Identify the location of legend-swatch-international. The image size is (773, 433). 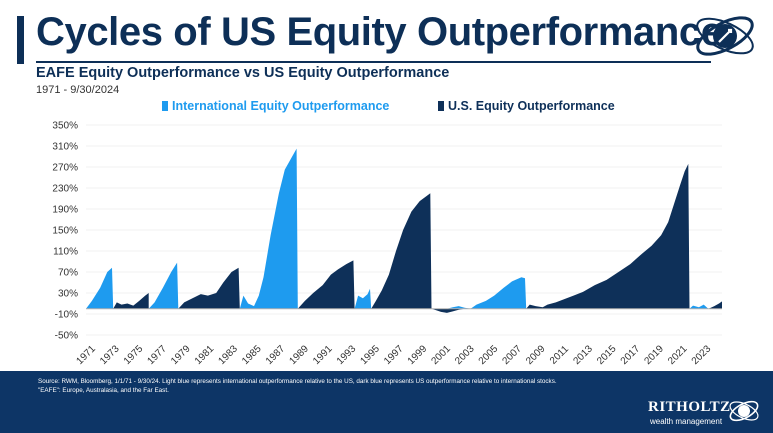
(165, 106).